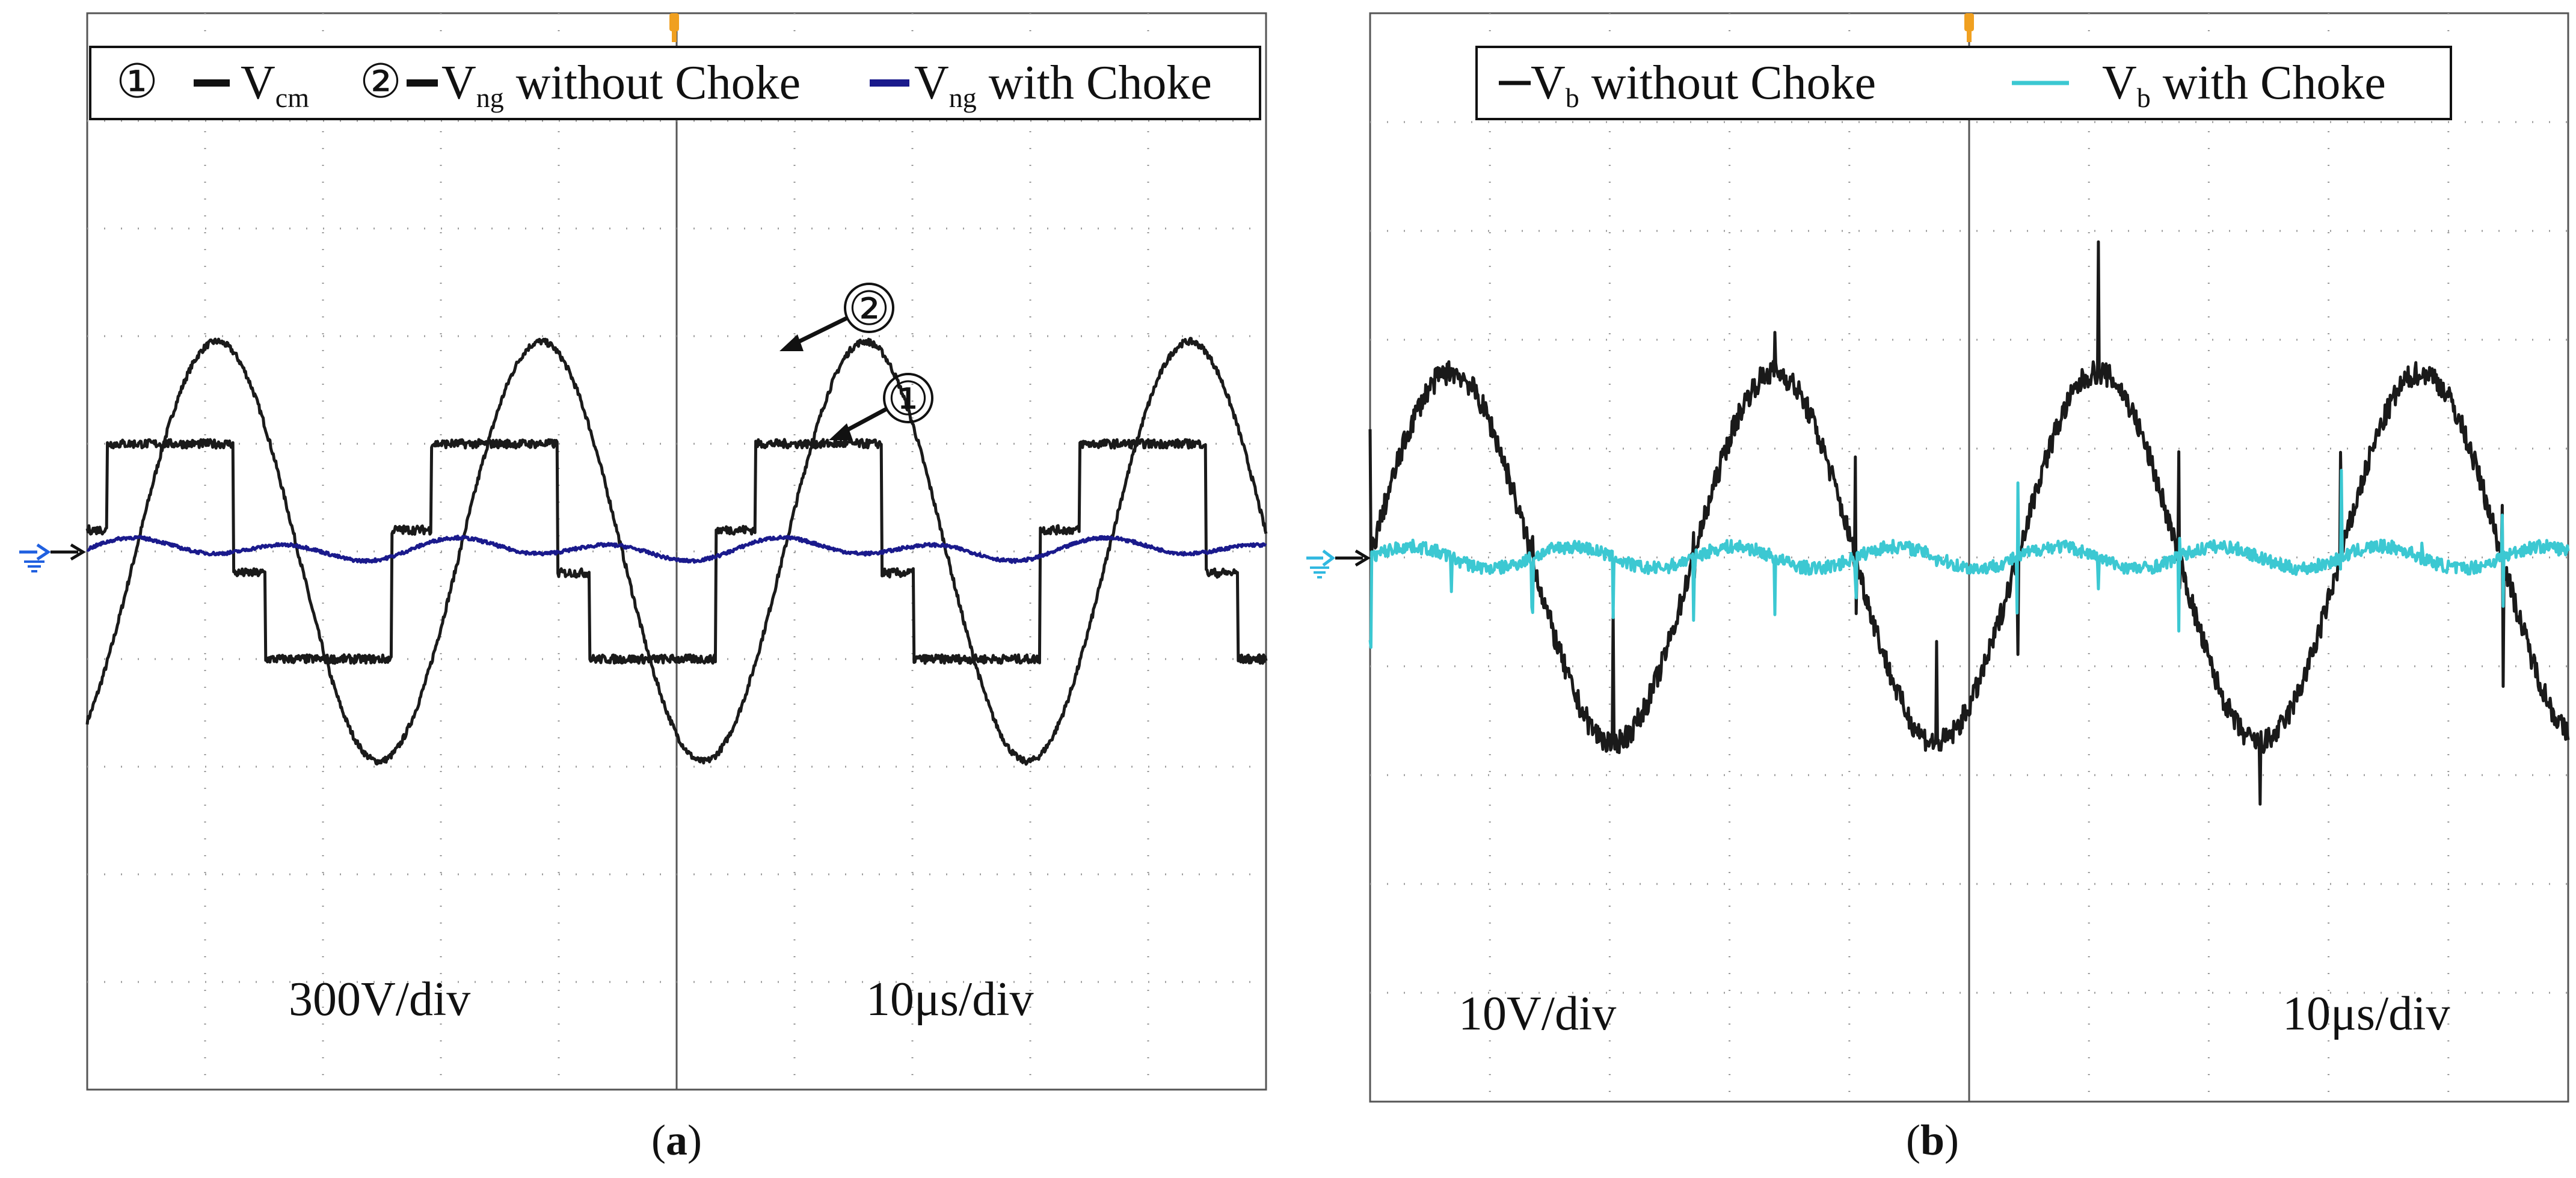 The image size is (2576, 1178). I want to click on annotation-label-2: ②, so click(869, 309).